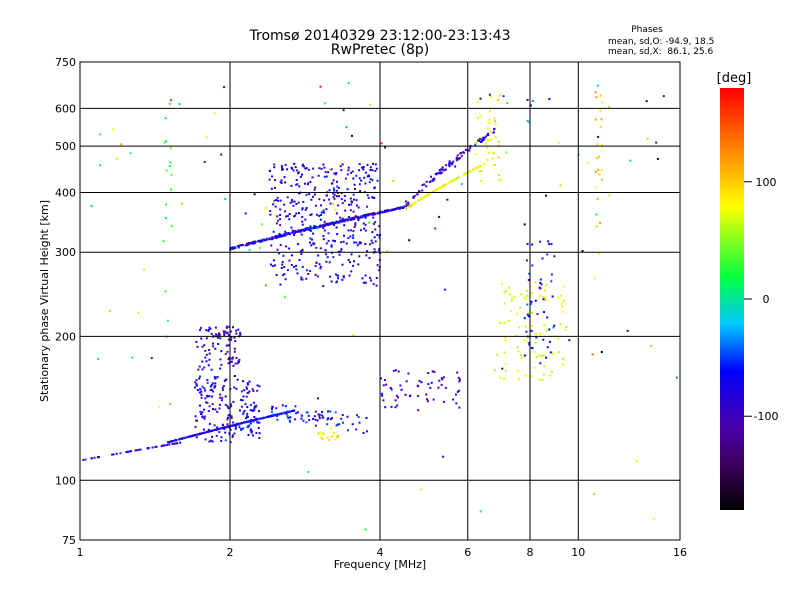 The image size is (800, 600). What do you see at coordinates (65, 480) in the screenshot?
I see `y-tick-label: 100` at bounding box center [65, 480].